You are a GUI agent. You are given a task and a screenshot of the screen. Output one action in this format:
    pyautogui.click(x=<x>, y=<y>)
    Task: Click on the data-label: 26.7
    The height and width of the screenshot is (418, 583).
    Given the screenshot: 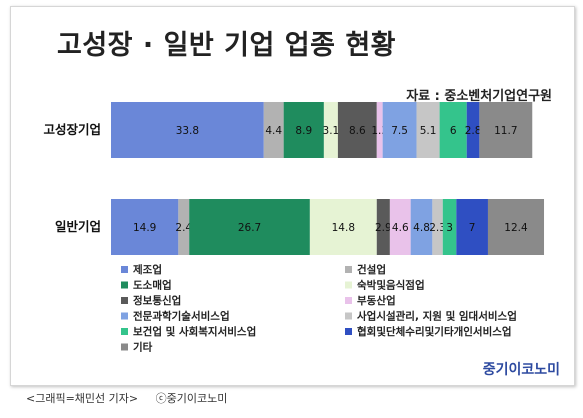 What is the action you would take?
    pyautogui.click(x=249, y=228)
    